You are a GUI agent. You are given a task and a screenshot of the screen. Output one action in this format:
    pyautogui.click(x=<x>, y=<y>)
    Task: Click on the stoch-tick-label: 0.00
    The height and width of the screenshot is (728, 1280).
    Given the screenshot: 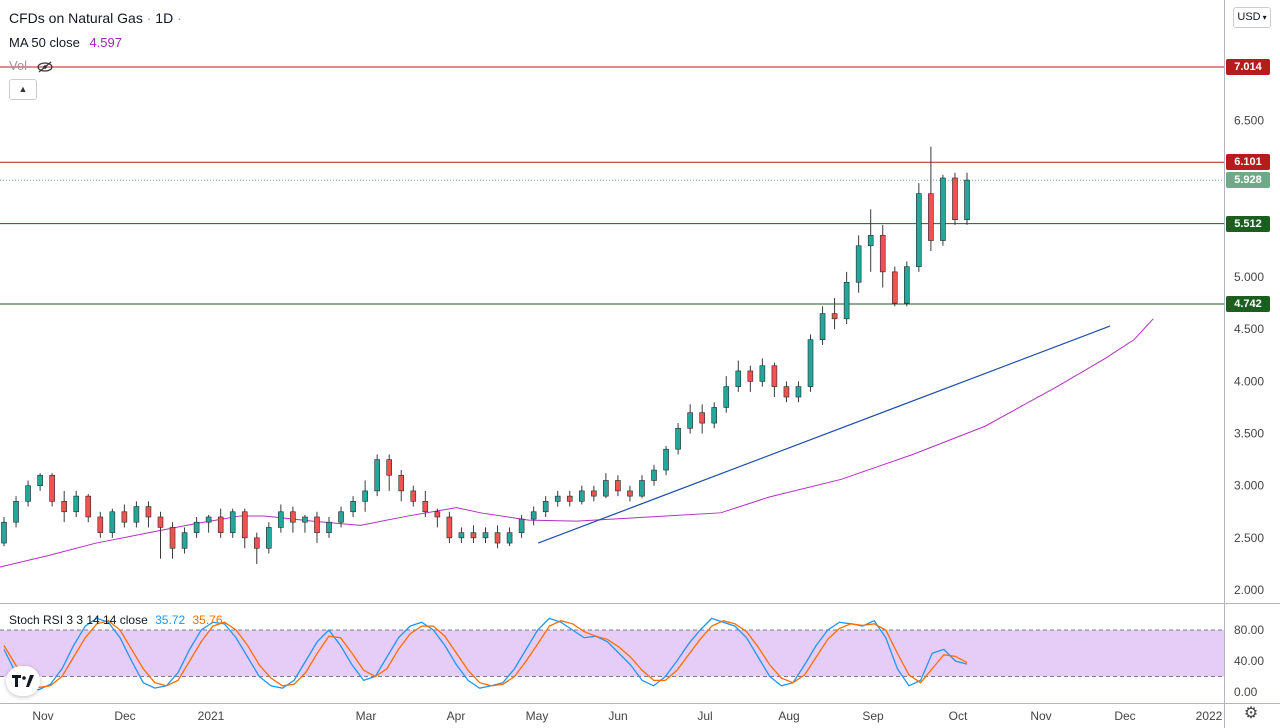 What is the action you would take?
    pyautogui.click(x=1246, y=692)
    